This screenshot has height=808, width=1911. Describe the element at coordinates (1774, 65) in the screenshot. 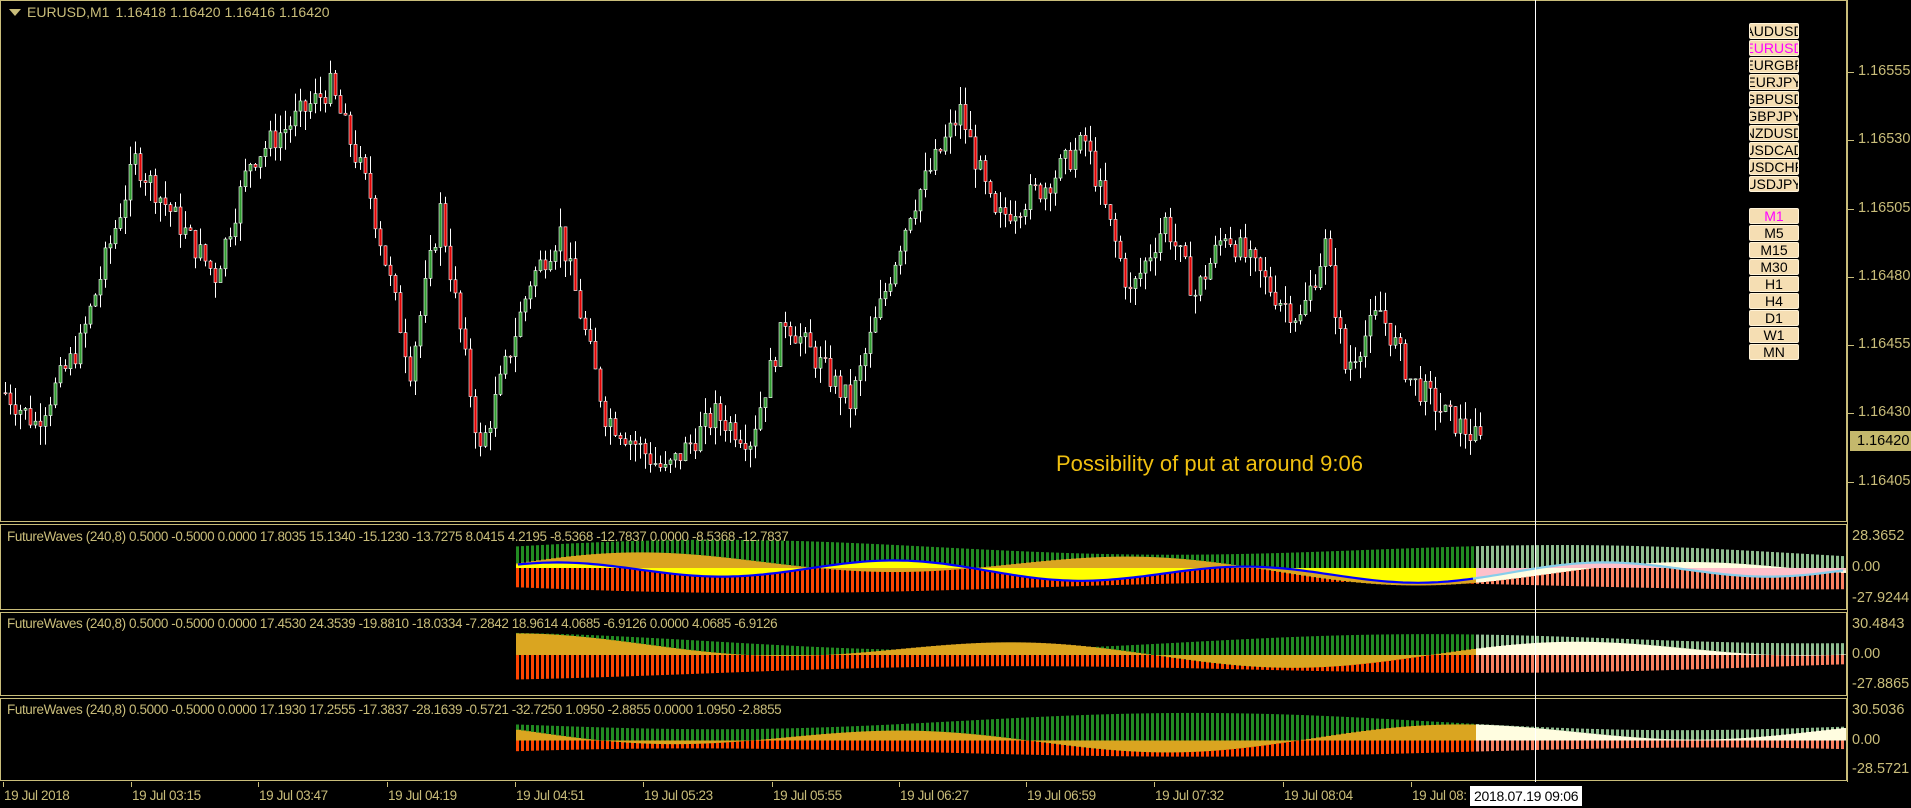

I see `symbol-button-eurgbp: EURGBP` at that location.